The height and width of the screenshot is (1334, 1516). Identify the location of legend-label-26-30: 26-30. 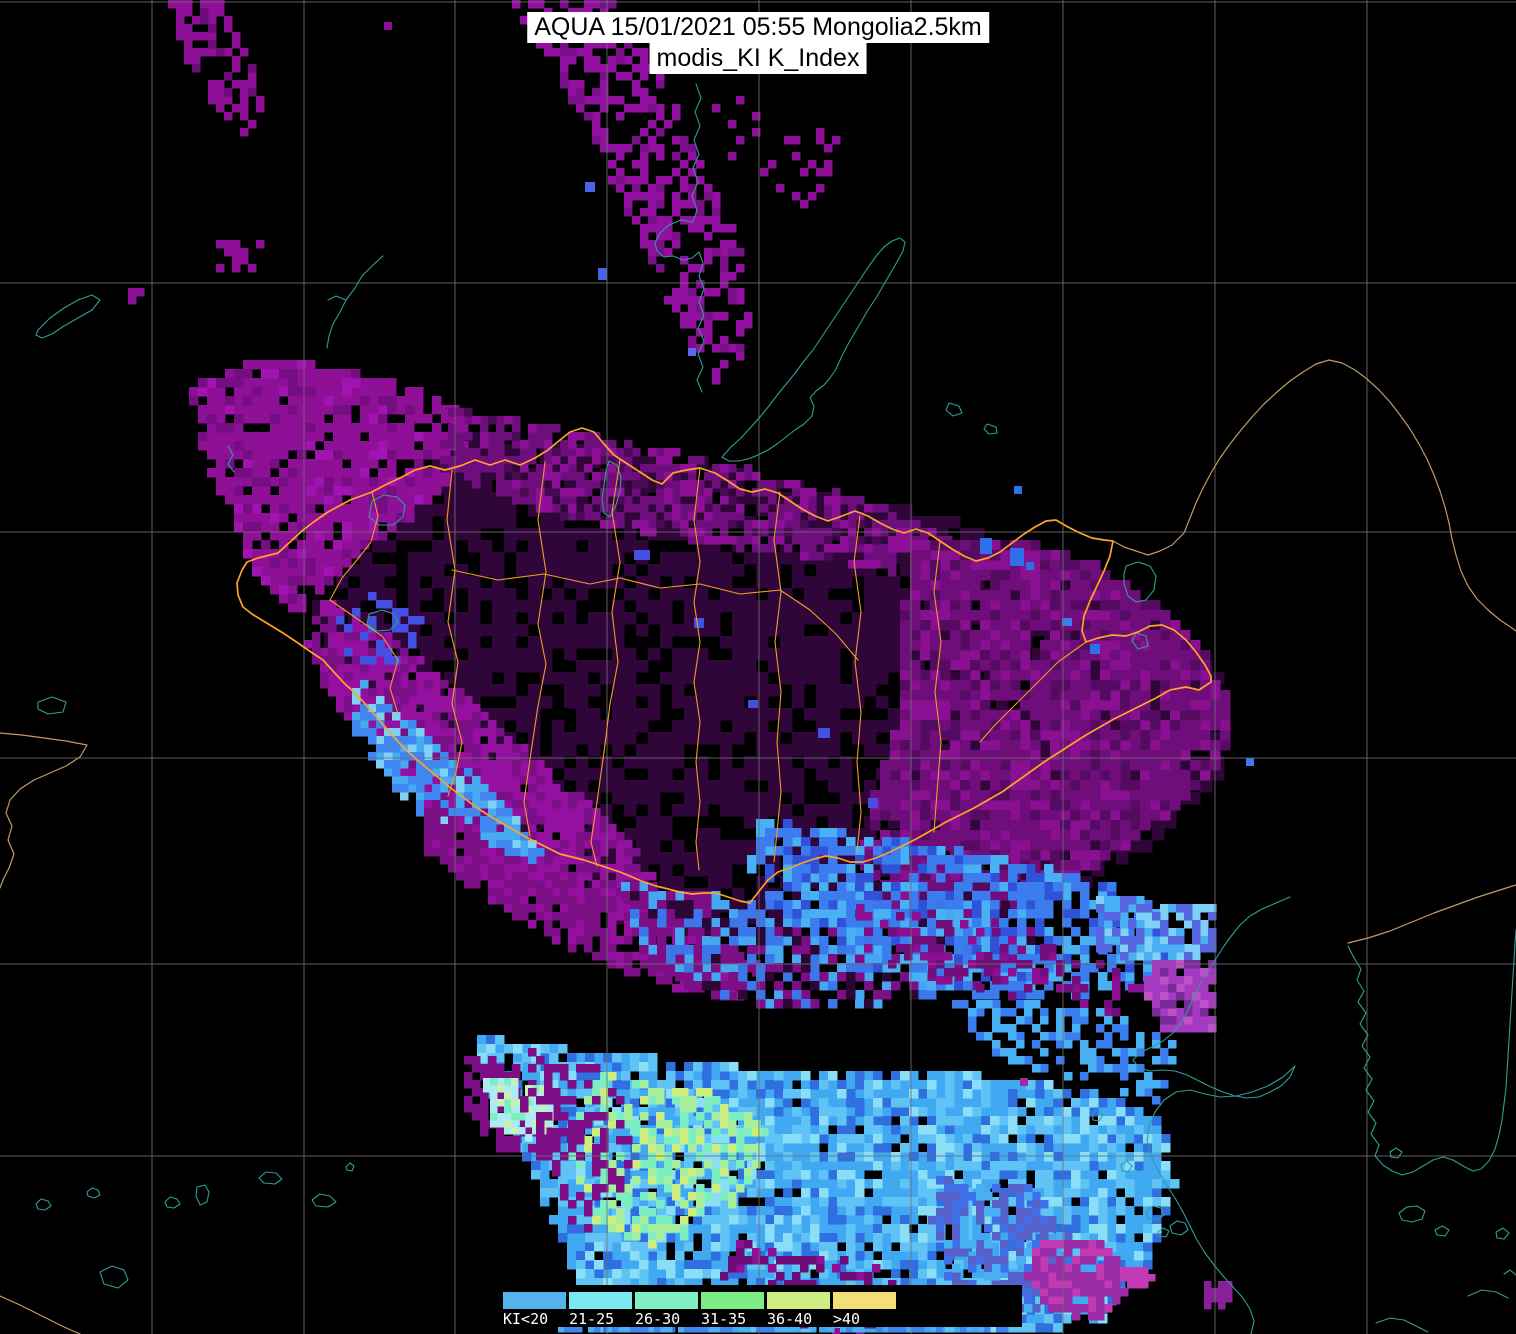
(658, 1319).